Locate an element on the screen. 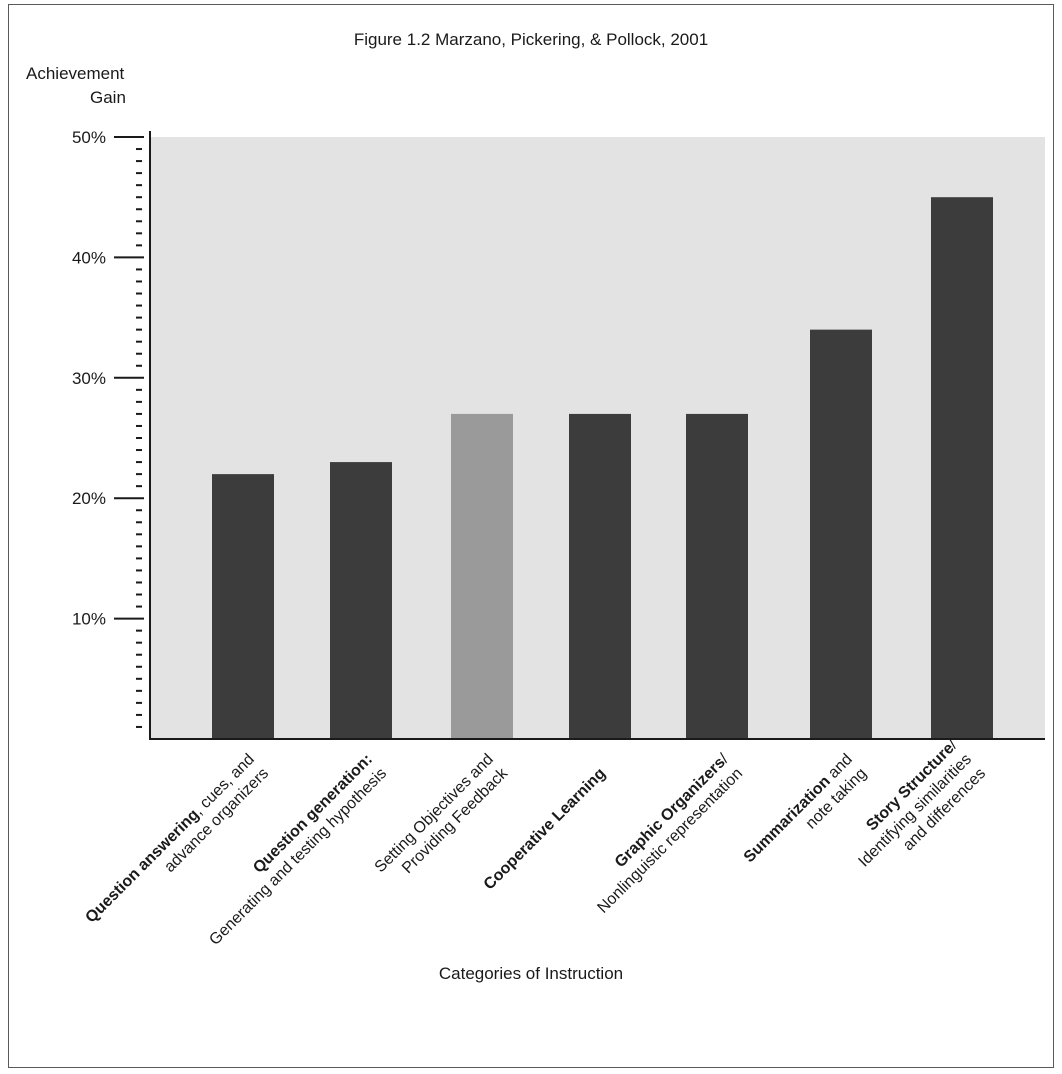 This screenshot has height=1074, width=1062. x-axis-label: Categories of Instruction is located at coordinates (531, 973).